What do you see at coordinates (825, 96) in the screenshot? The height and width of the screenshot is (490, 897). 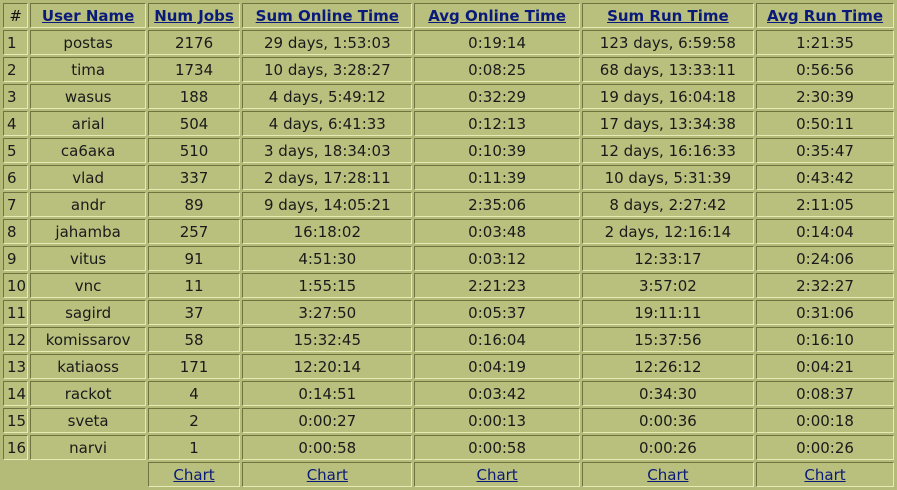 I see `avg-run-time-cell: 2:30:39` at bounding box center [825, 96].